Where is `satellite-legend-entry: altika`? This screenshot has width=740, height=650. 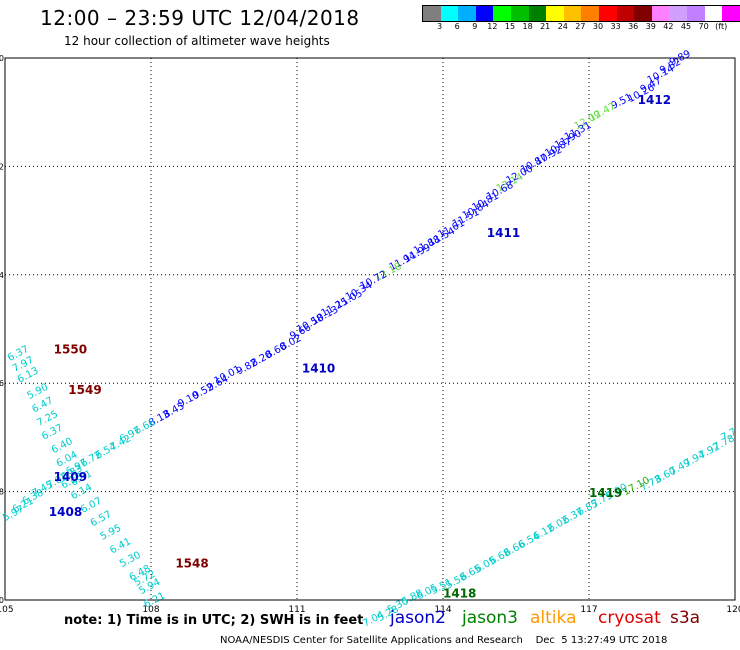
satellite-legend-entry: altika is located at coordinates (553, 618).